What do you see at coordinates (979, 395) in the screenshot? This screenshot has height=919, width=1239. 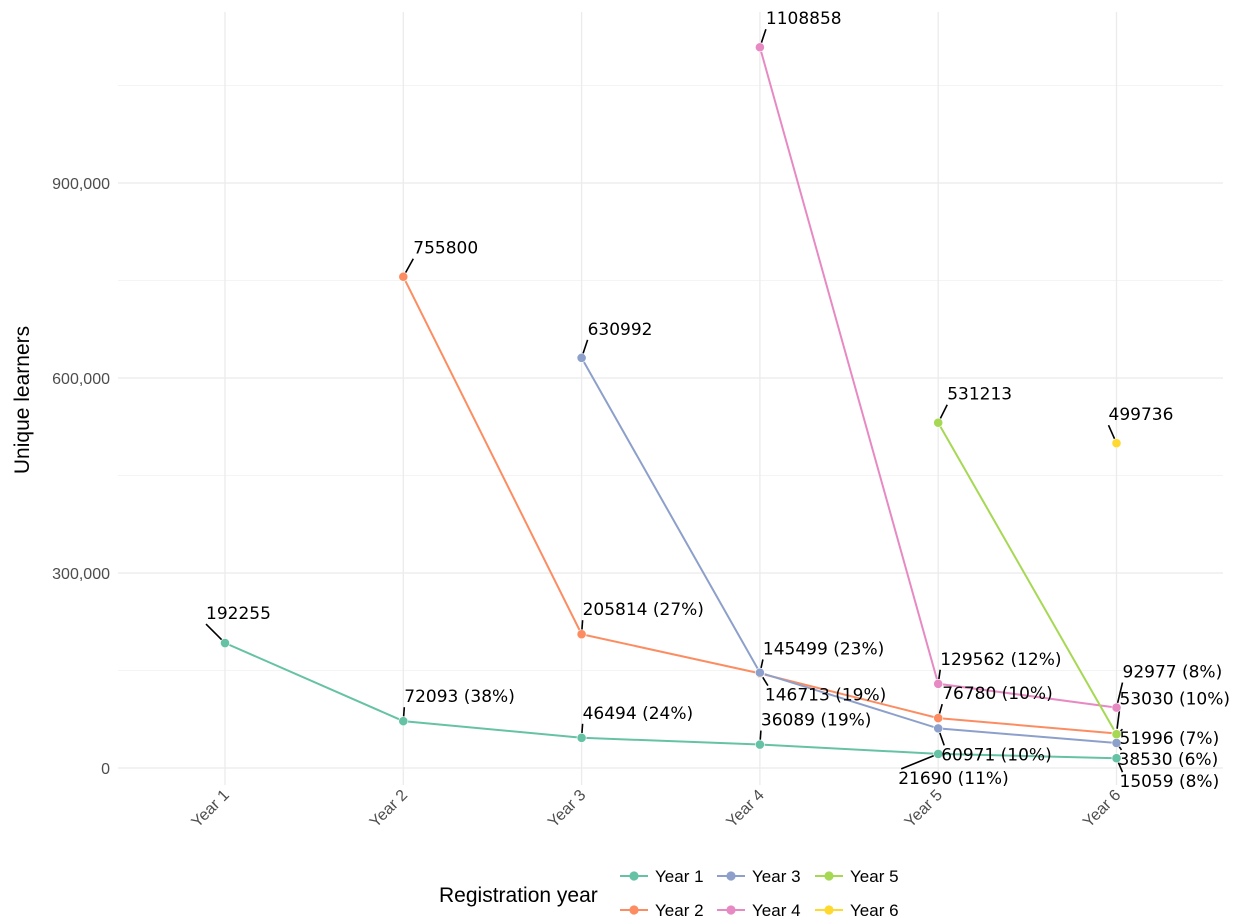 I see `data-label: 531213` at bounding box center [979, 395].